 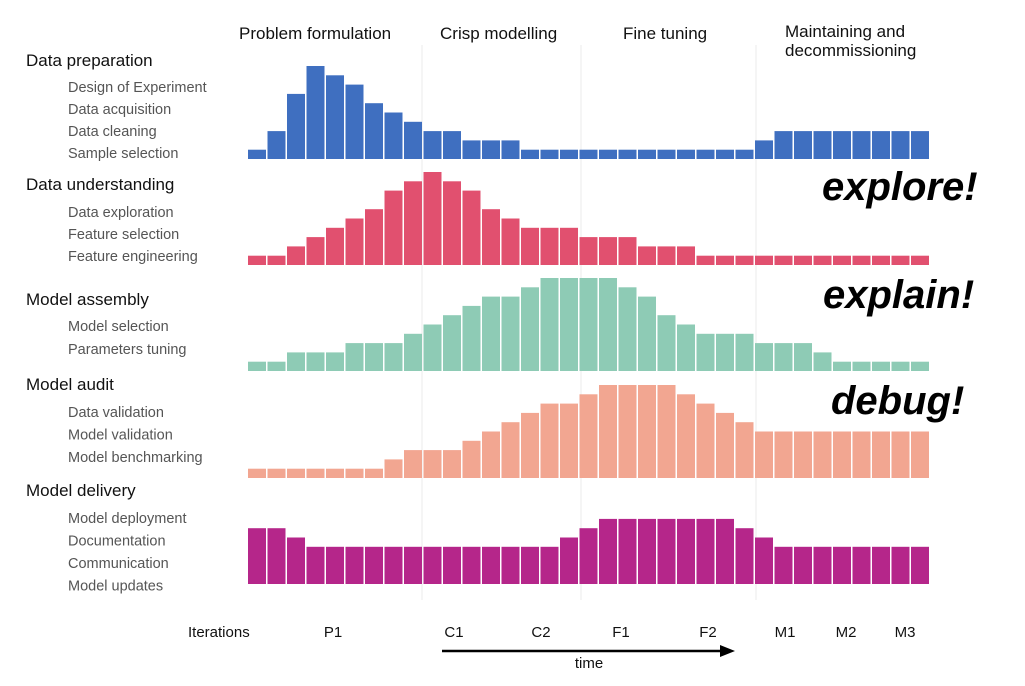 What do you see at coordinates (333, 632) in the screenshot?
I see `iteration-label: P1` at bounding box center [333, 632].